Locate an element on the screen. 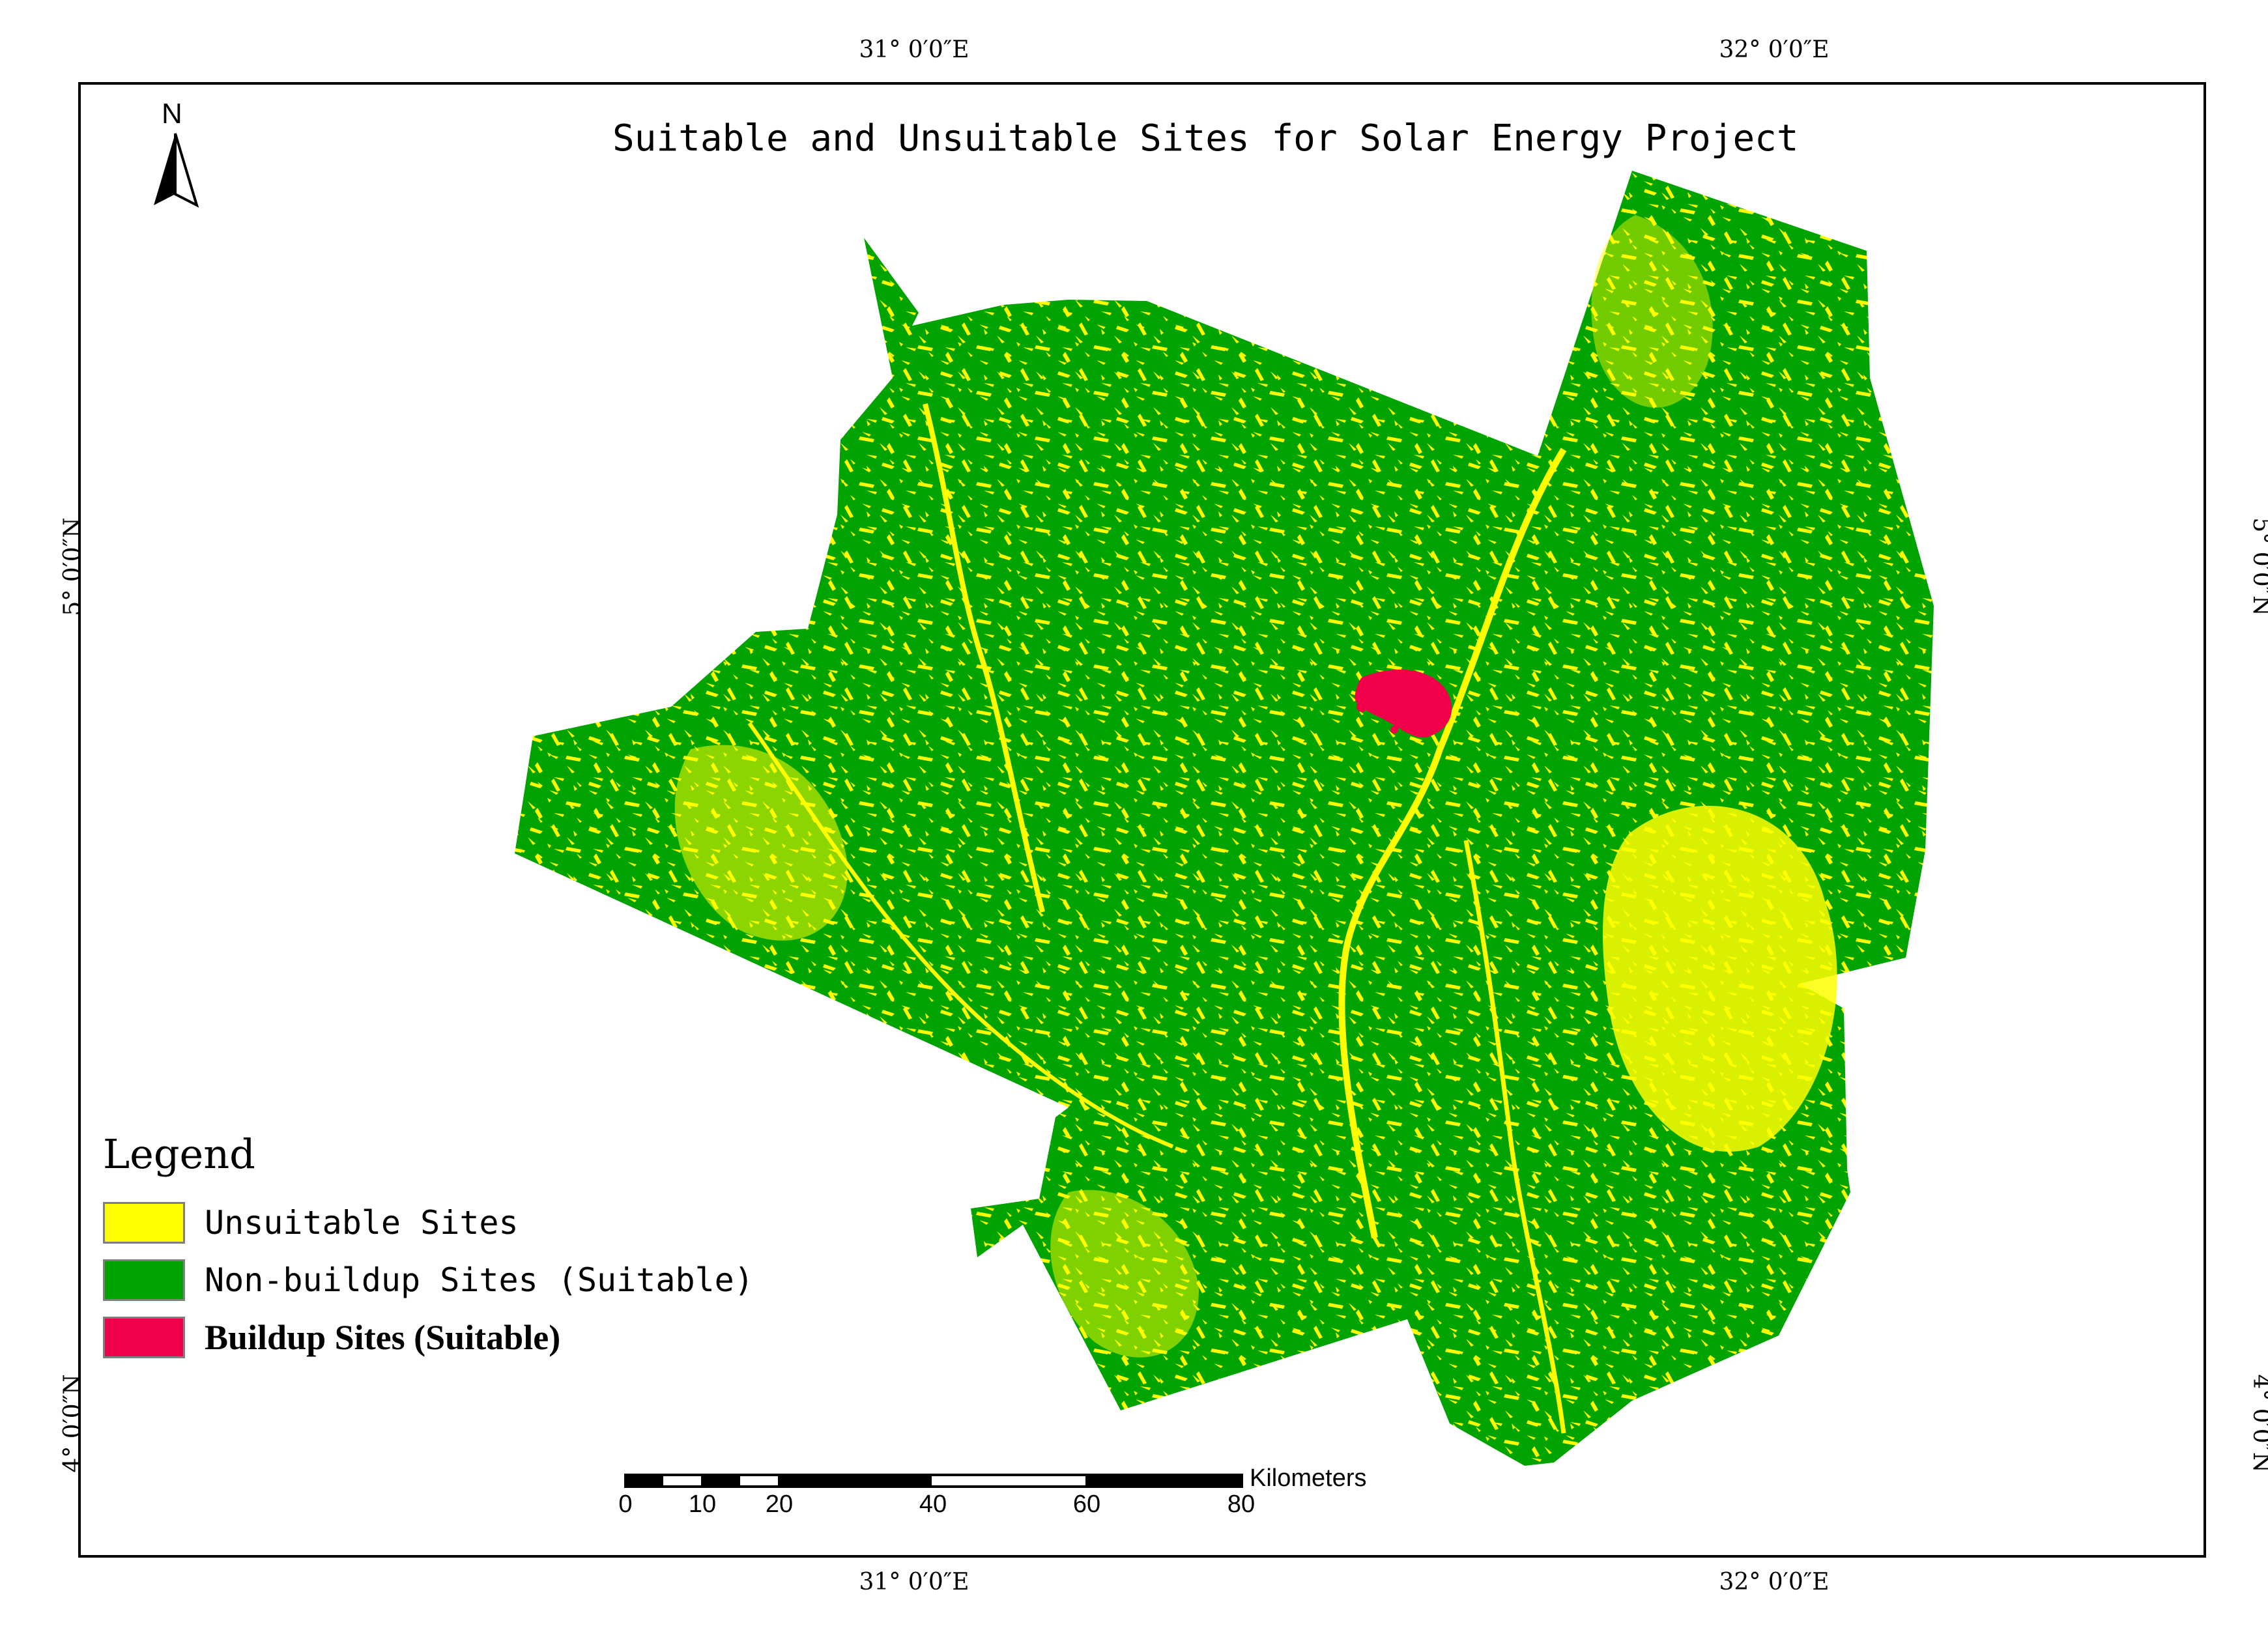 This screenshot has width=2268, height=1628. scale-bar-tick: 40 is located at coordinates (933, 1504).